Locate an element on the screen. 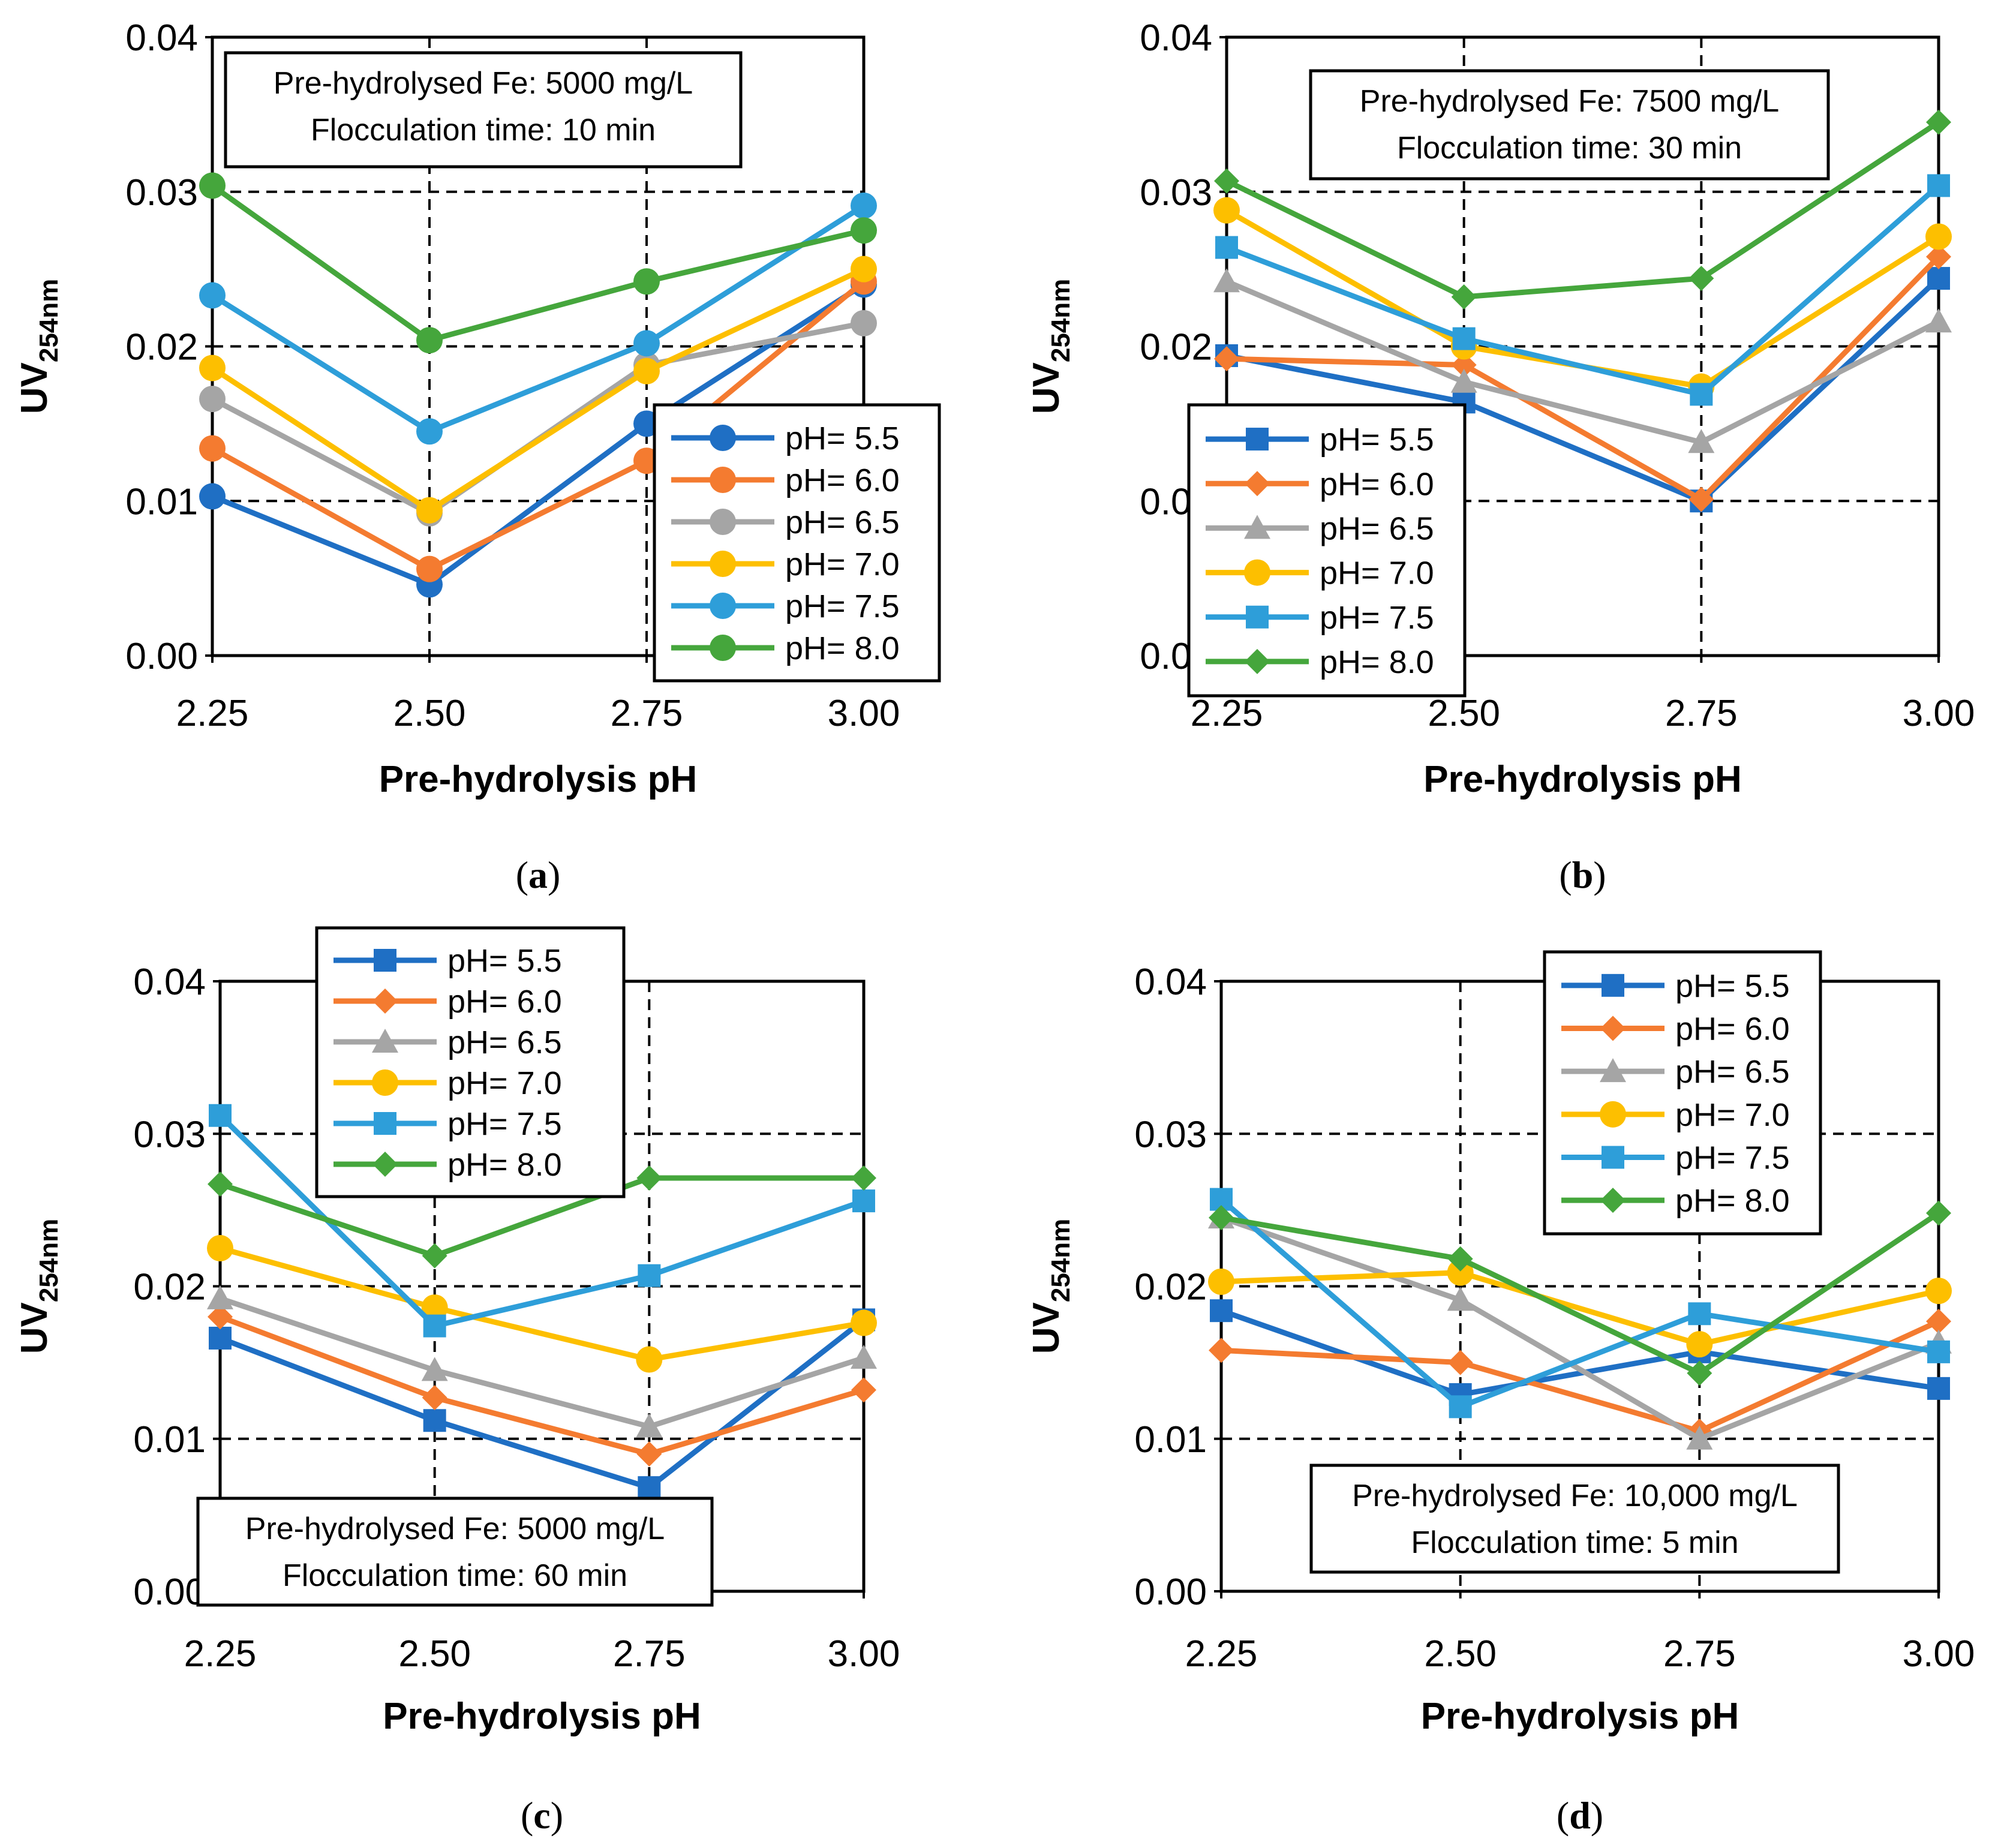 This screenshot has width=1992, height=1848. annotation-line: Flocculation time: 30 min is located at coordinates (1569, 148).